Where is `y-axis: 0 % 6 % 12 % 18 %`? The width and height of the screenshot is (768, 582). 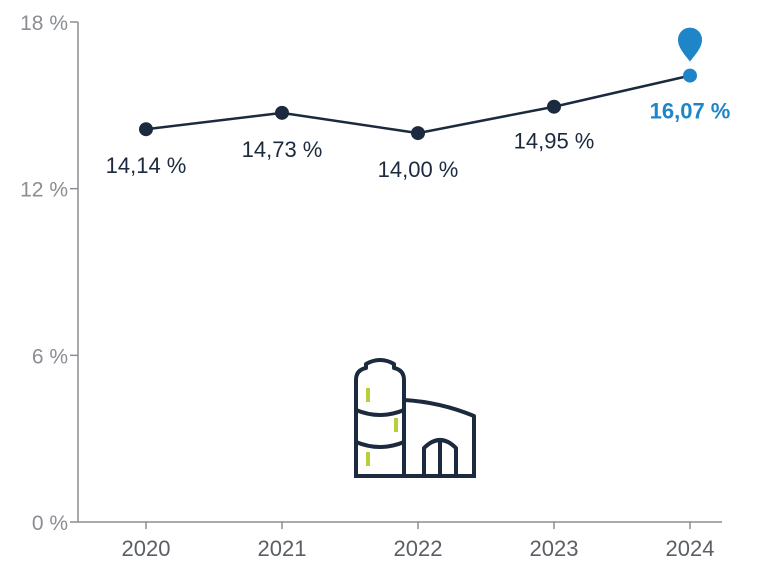
y-axis: 0 % 6 % 12 % 18 % is located at coordinates (49, 273).